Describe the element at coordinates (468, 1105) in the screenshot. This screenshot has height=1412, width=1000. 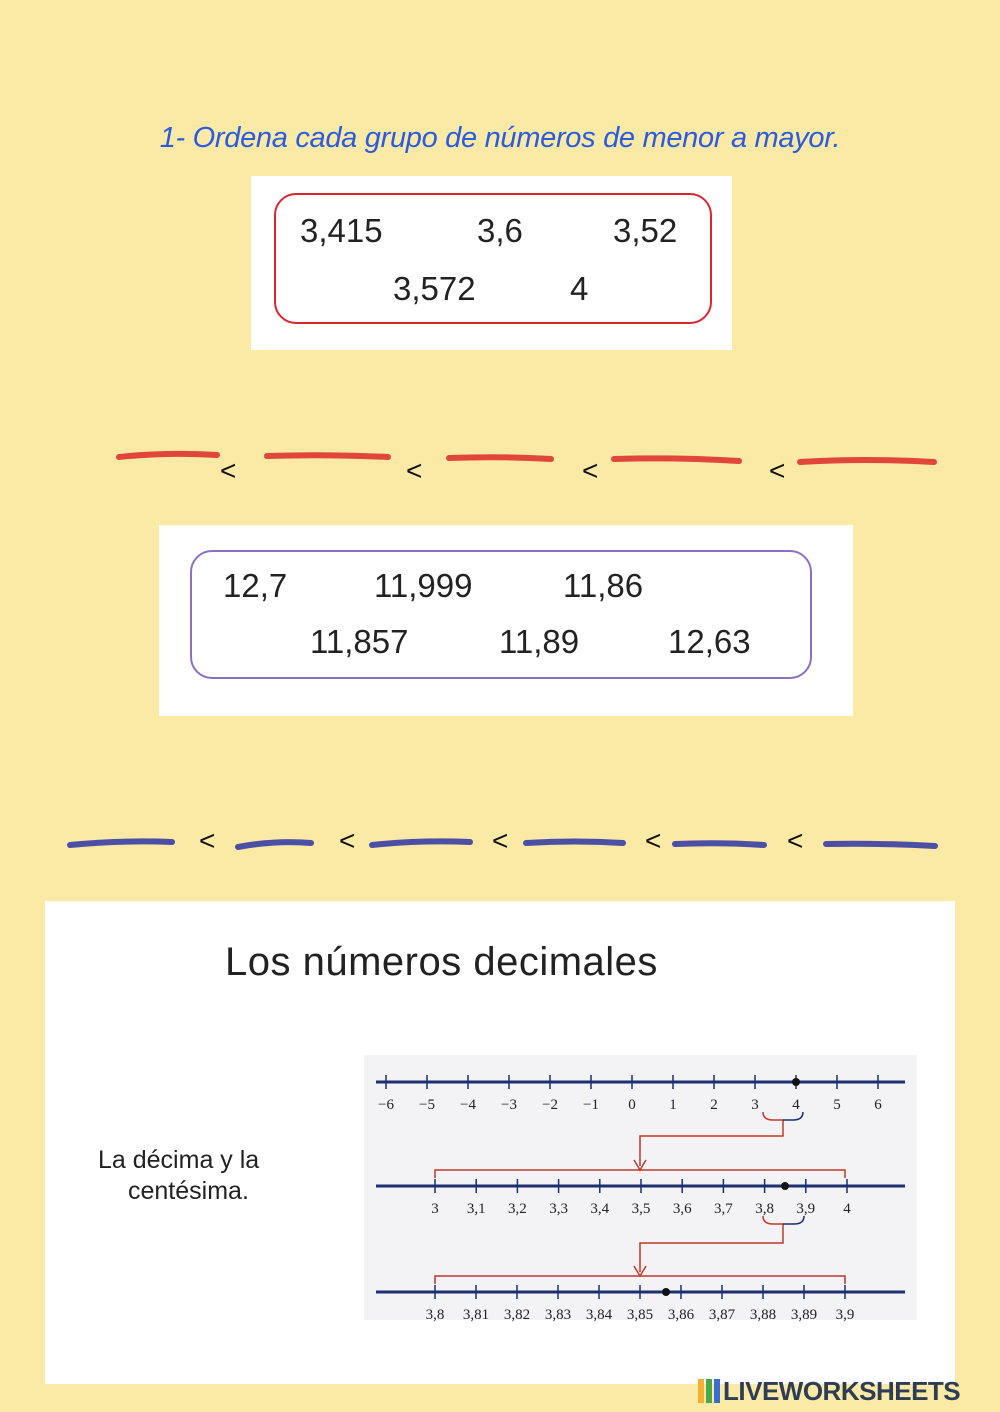
I see `tick-label: −4` at that location.